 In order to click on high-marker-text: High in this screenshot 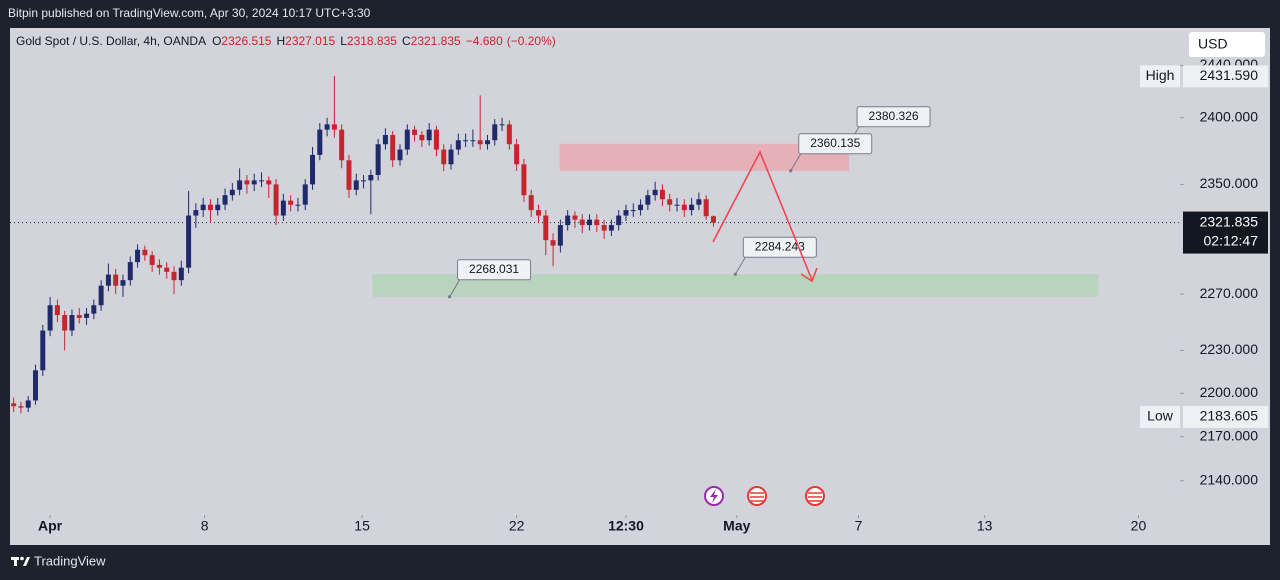, I will do `click(1160, 75)`.